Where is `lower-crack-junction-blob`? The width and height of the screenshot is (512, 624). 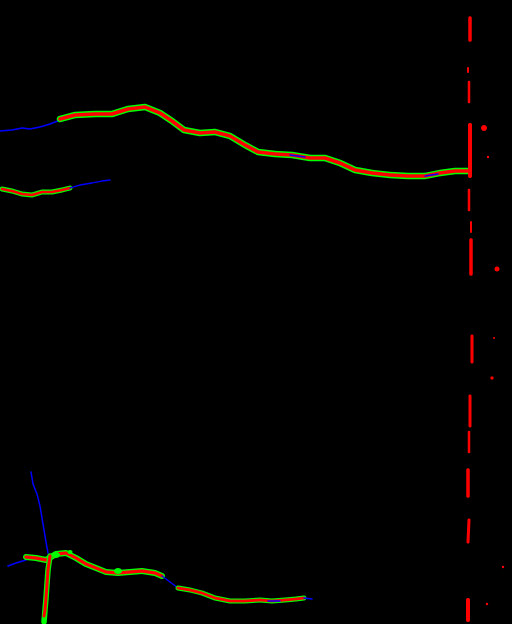 lower-crack-junction-blob is located at coordinates (56, 555).